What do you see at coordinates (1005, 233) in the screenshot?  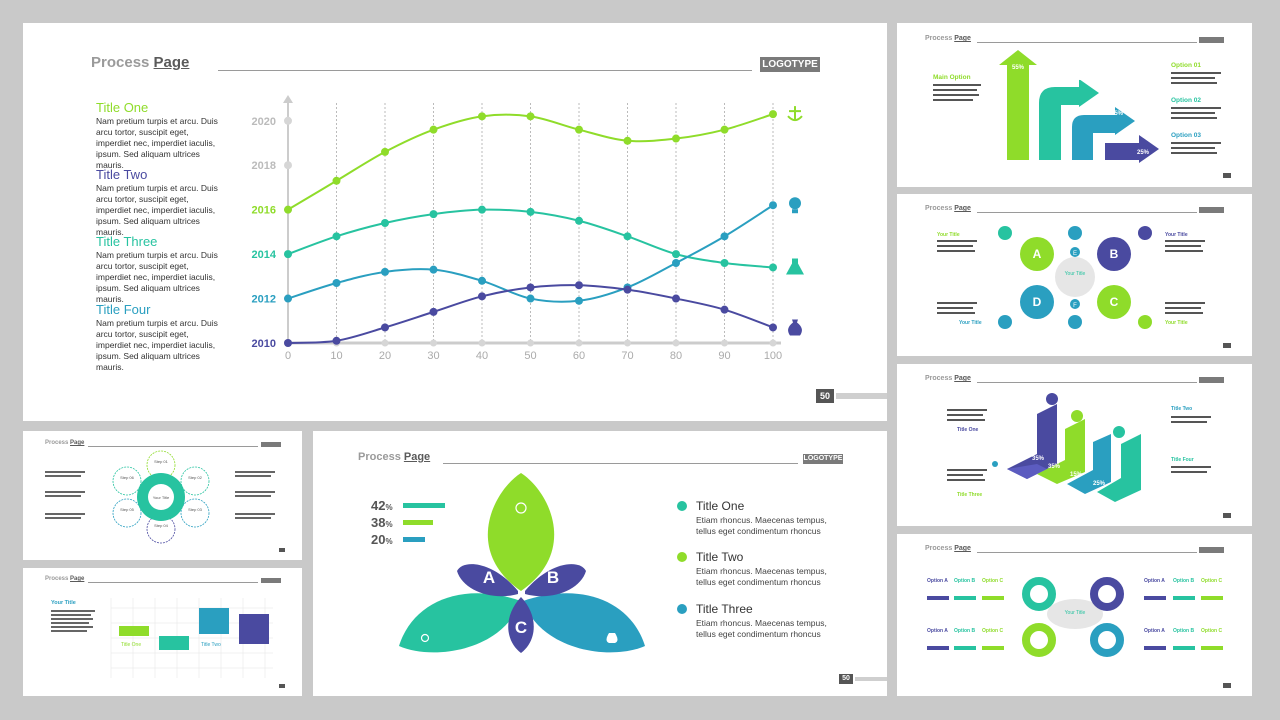 I see `anchor-icon` at bounding box center [1005, 233].